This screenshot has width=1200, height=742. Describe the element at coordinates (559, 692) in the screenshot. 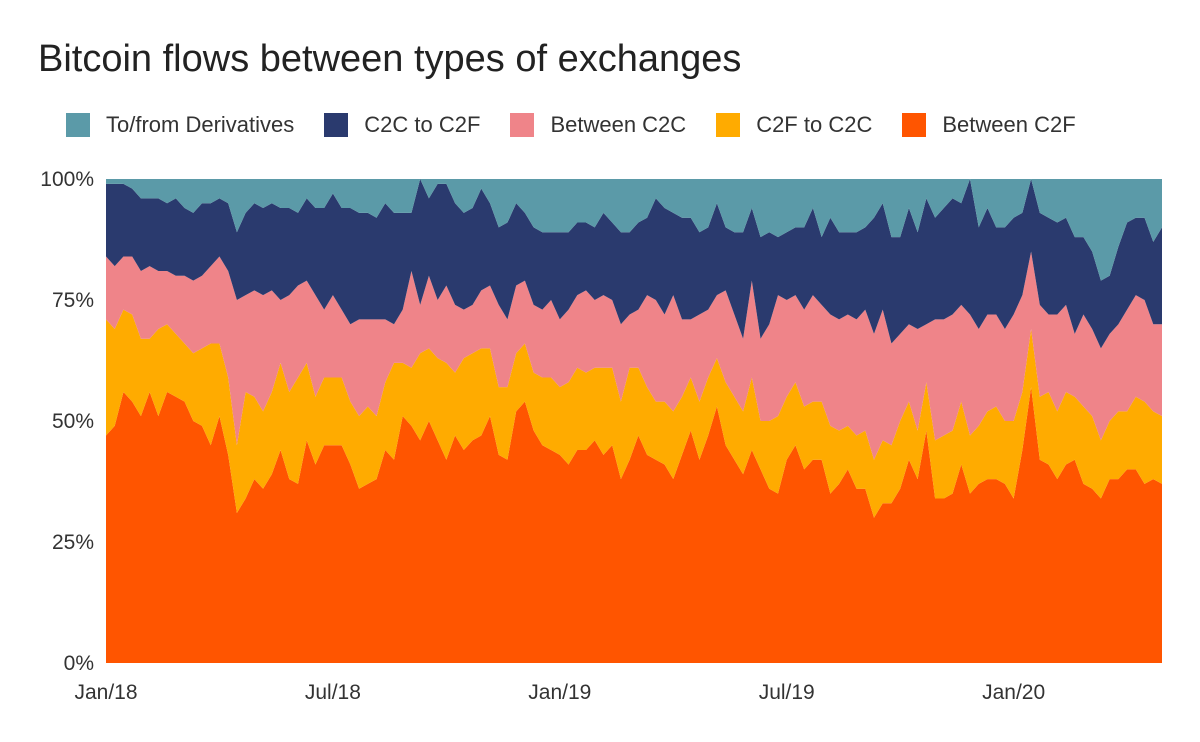

I see `x-tick-label: Jan/19` at that location.